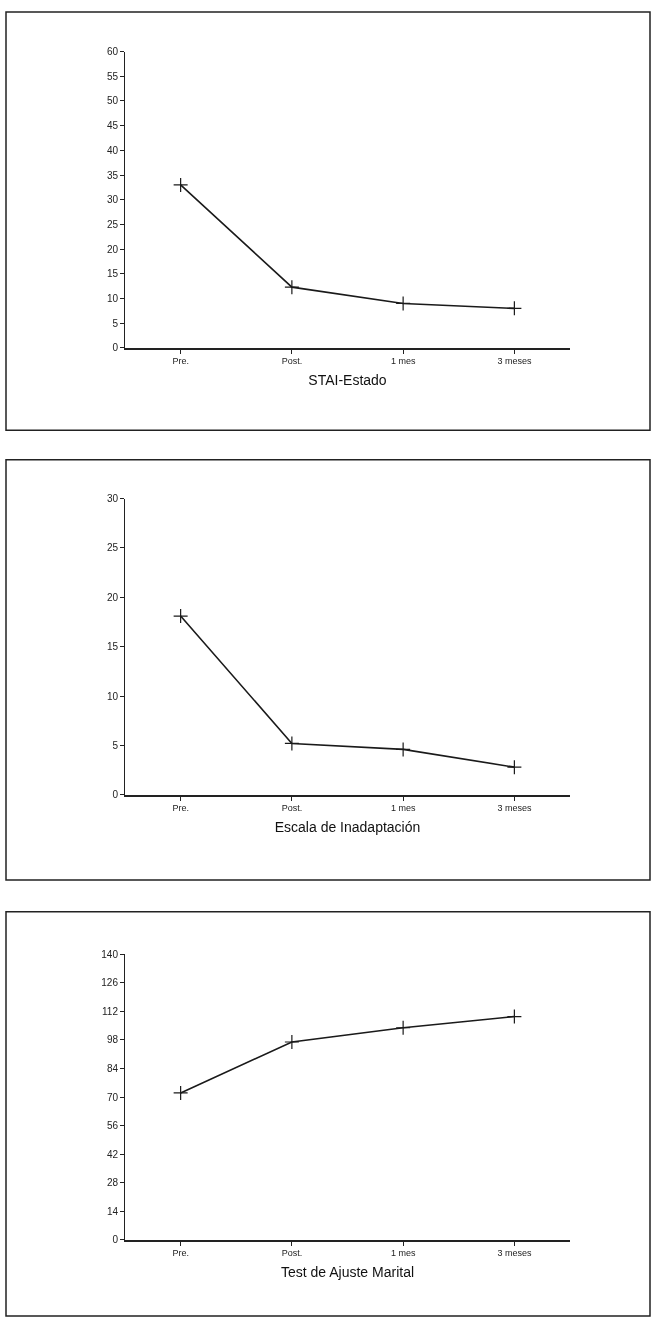 This screenshot has width=654, height=1328. I want to click on y-tick-label: 84, so click(112, 1069).